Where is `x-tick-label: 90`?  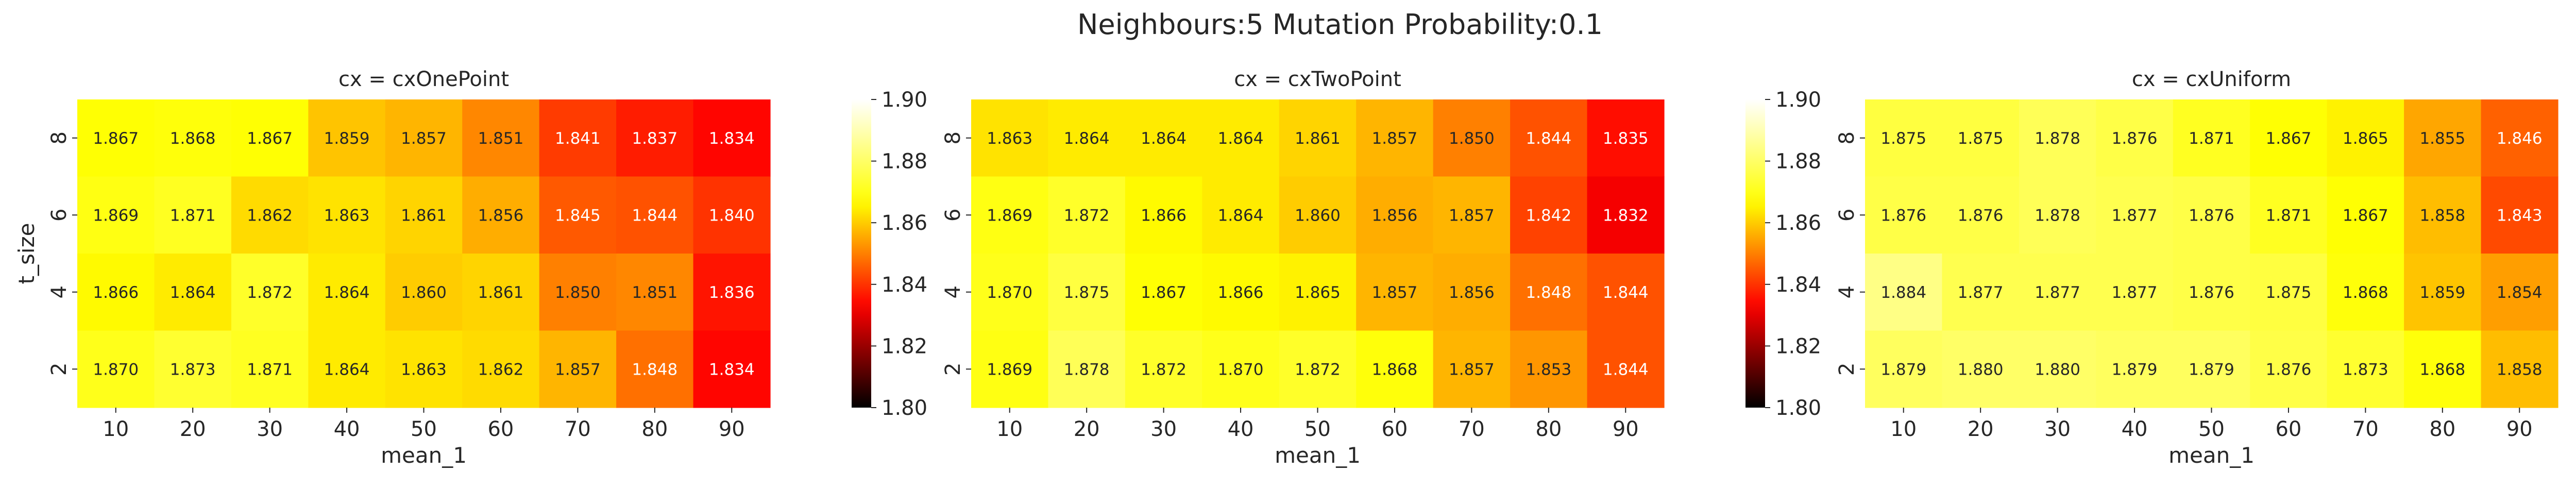 x-tick-label: 90 is located at coordinates (732, 429).